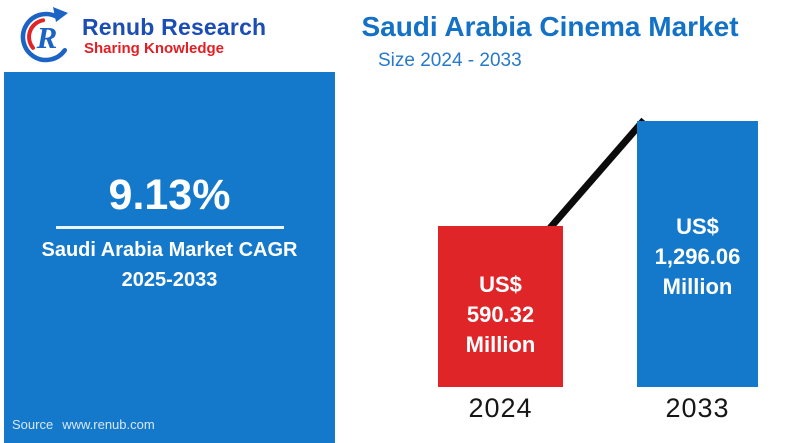 The image size is (788, 443). I want to click on x-axis-label-2033: 2033, so click(697, 408).